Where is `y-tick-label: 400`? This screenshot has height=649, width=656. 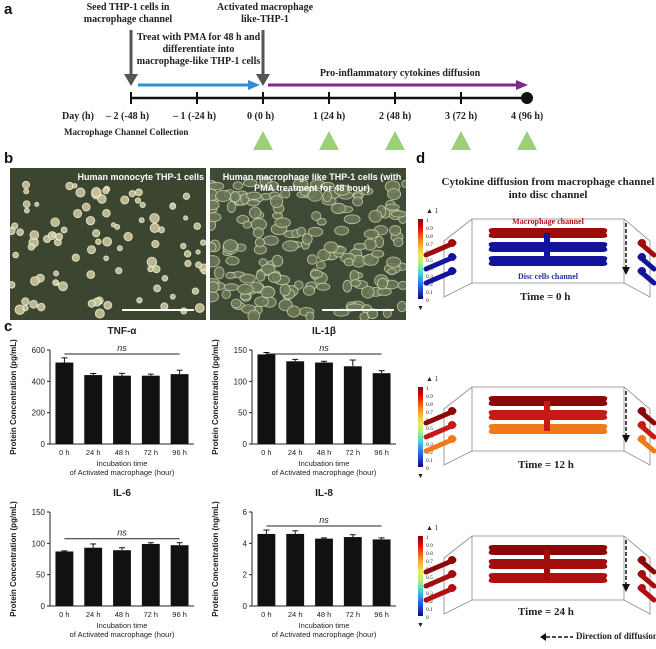 y-tick-label: 400 is located at coordinates (39, 381).